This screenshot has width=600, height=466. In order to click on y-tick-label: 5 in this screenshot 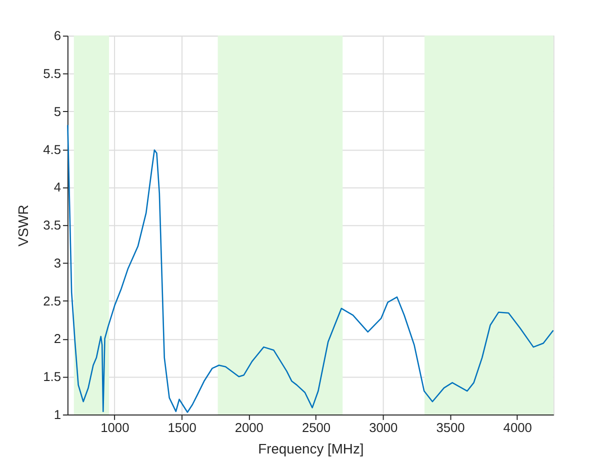, I will do `click(57, 111)`.